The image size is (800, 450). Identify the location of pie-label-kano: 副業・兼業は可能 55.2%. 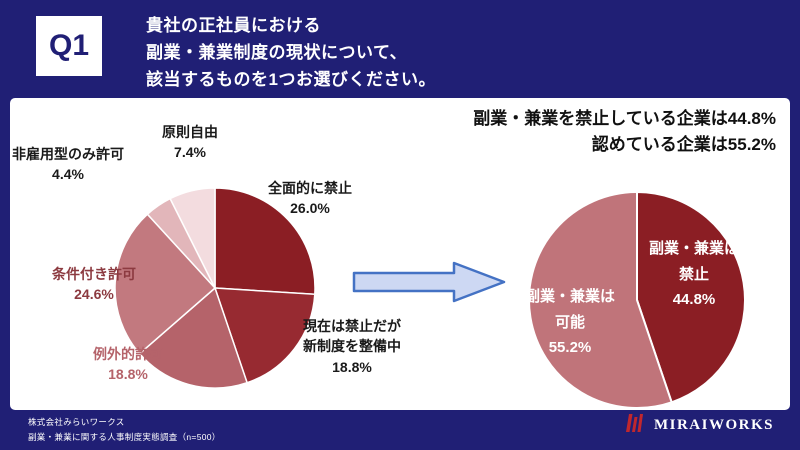
(569, 321).